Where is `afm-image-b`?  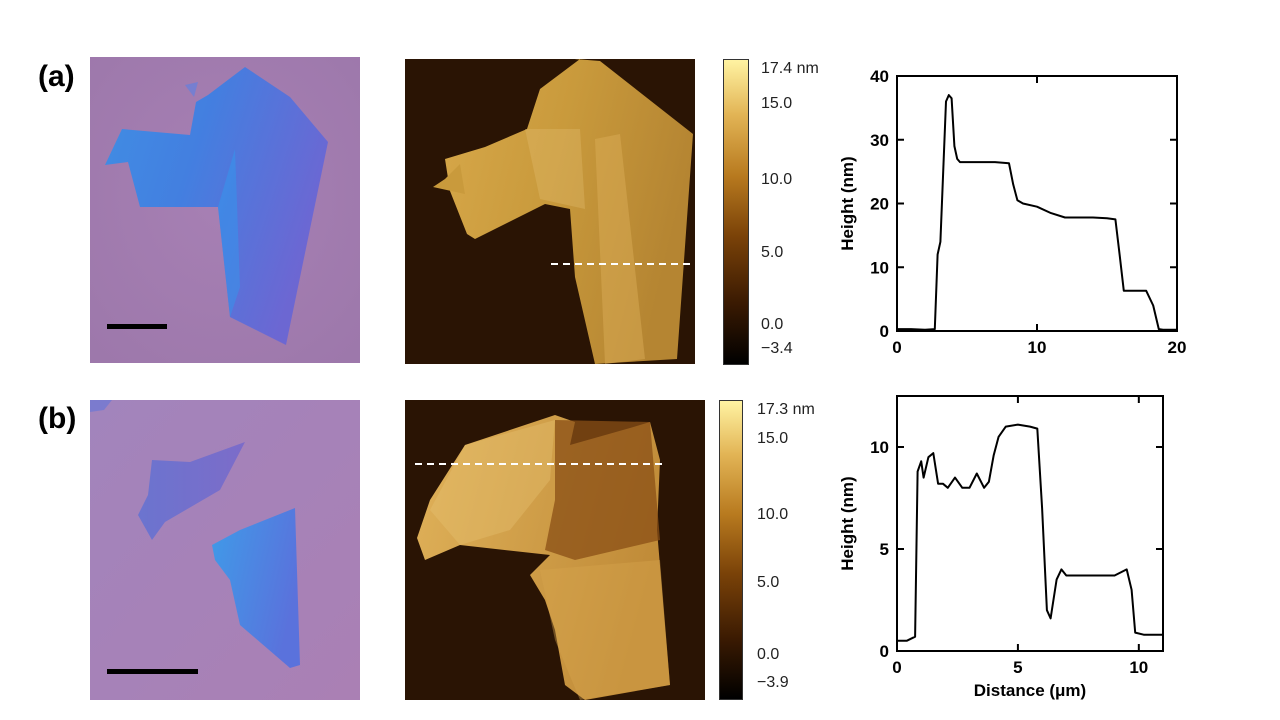
afm-image-b is located at coordinates (555, 550).